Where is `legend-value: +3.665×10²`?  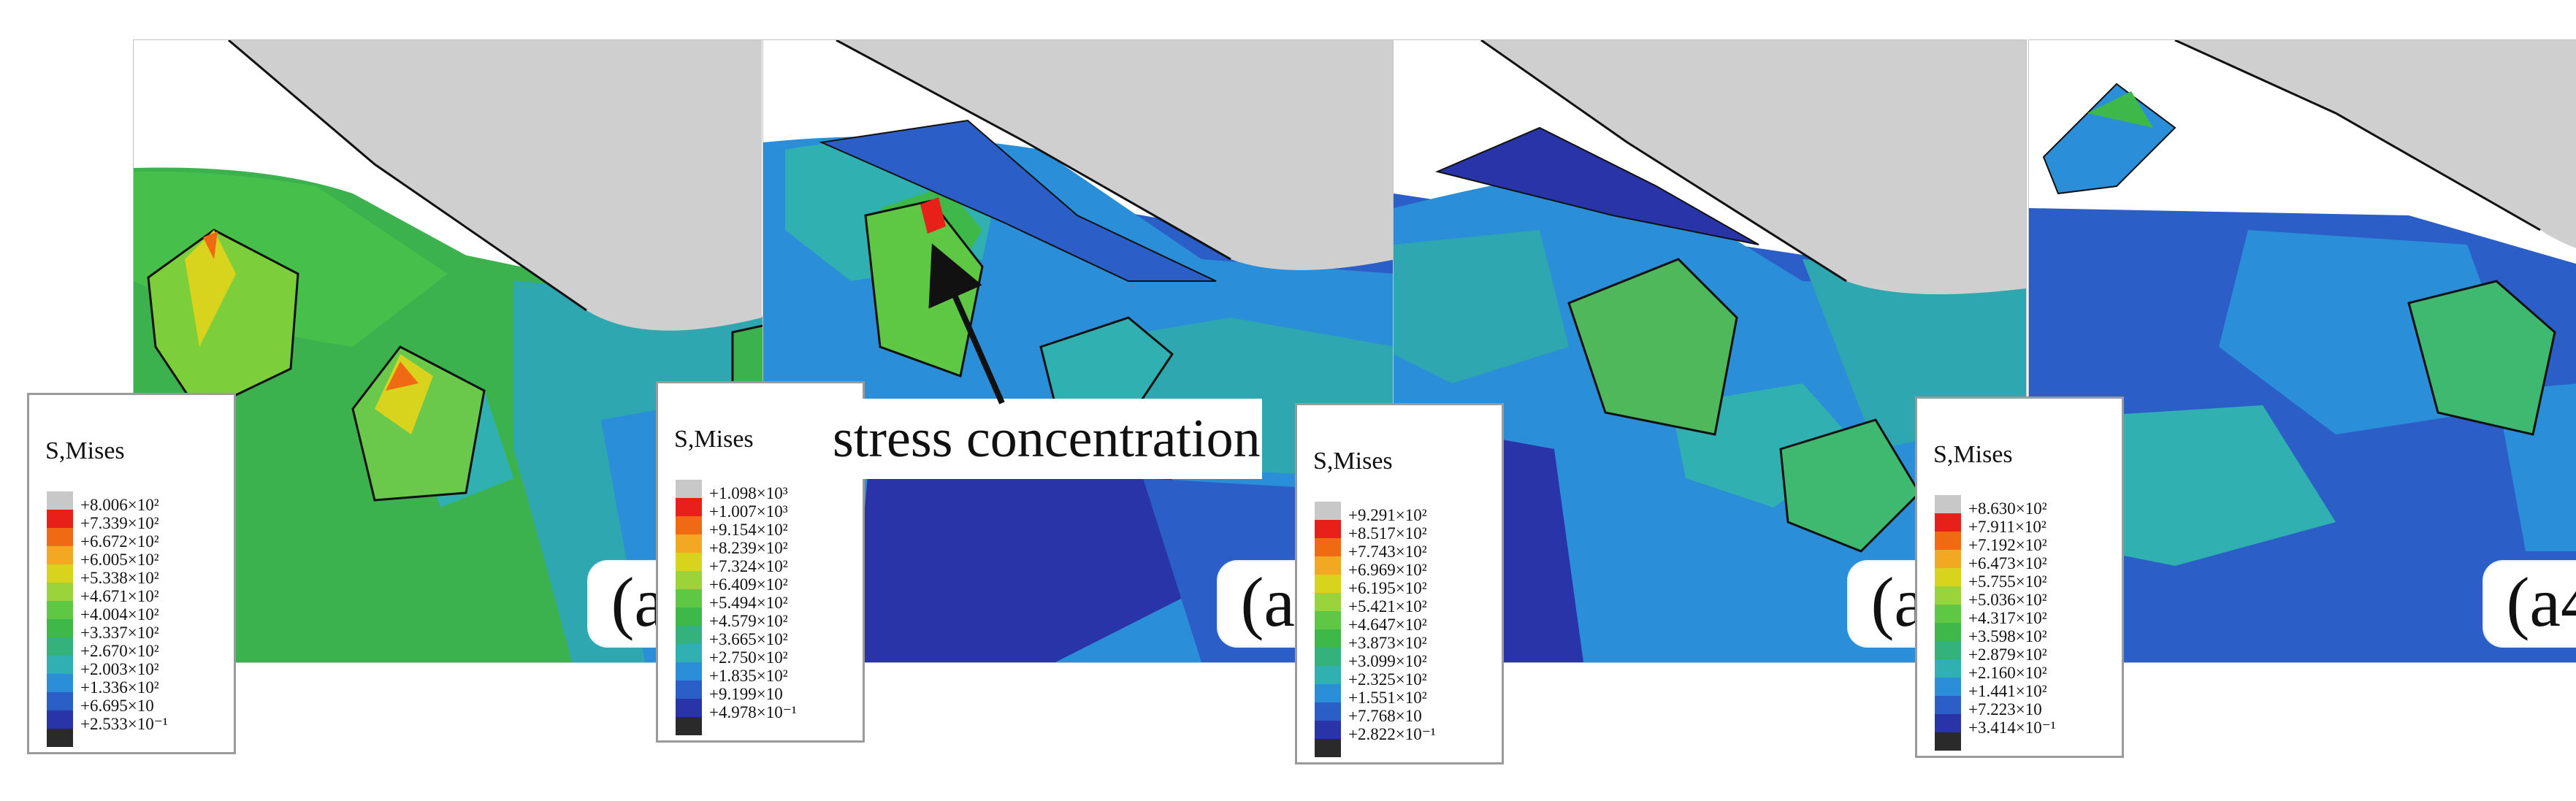 legend-value: +3.665×10² is located at coordinates (748, 639).